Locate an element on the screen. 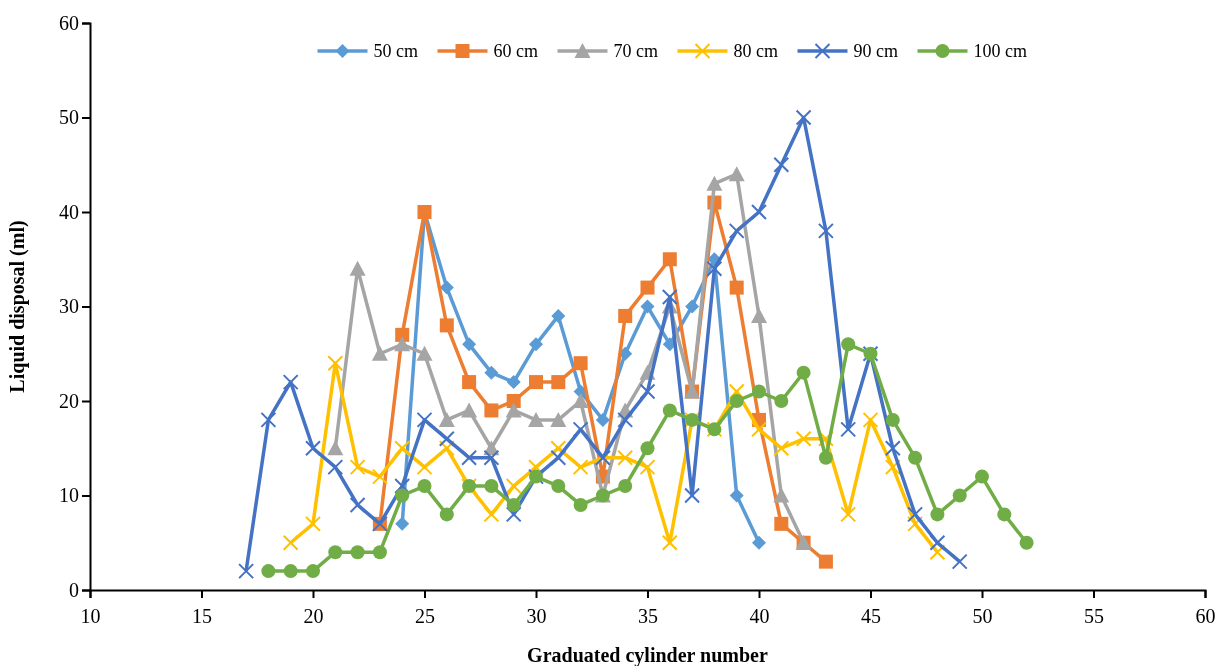 Image resolution: width=1220 pixels, height=666 pixels. y-axis-title: Liquid disposal (ml) is located at coordinates (17, 306).